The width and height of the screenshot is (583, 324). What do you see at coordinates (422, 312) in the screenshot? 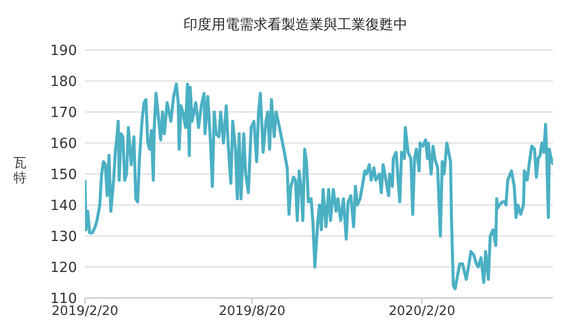
I see `x-tick-label: 2020/2/20` at bounding box center [422, 312].